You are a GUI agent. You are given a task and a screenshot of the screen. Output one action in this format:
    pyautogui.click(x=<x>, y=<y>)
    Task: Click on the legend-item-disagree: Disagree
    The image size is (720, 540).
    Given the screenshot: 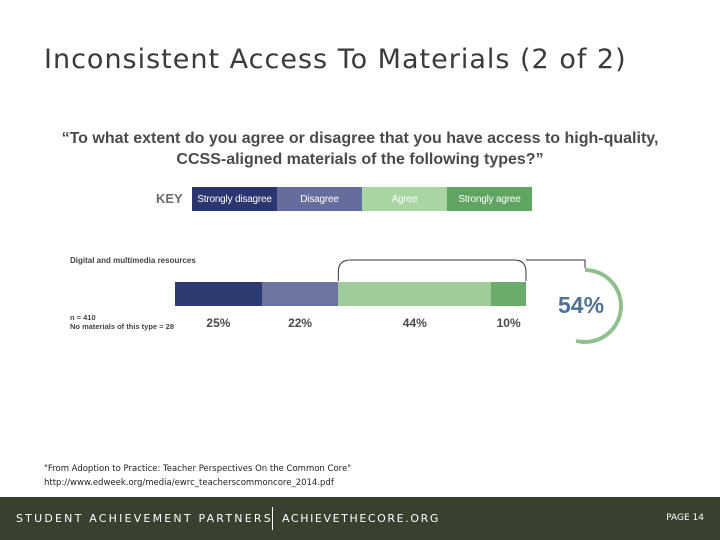 What is the action you would take?
    pyautogui.click(x=319, y=199)
    